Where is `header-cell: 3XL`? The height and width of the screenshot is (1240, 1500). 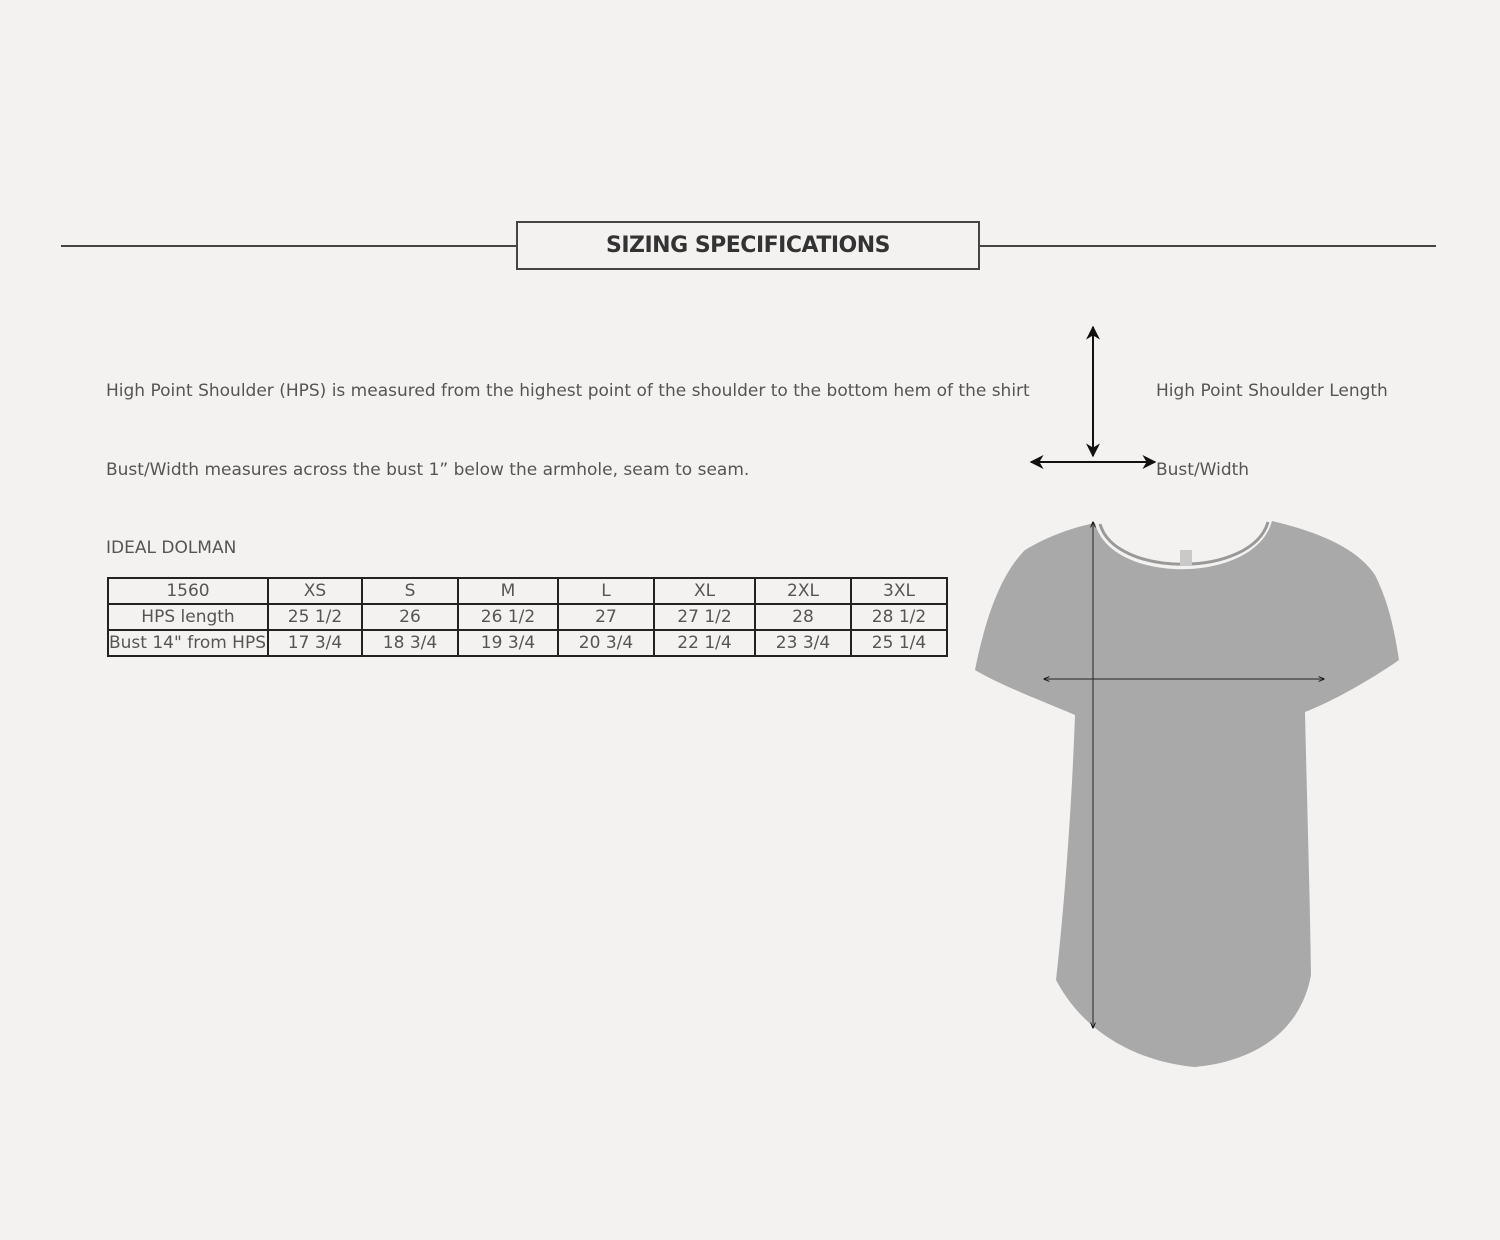
header-cell: 3XL is located at coordinates (899, 591).